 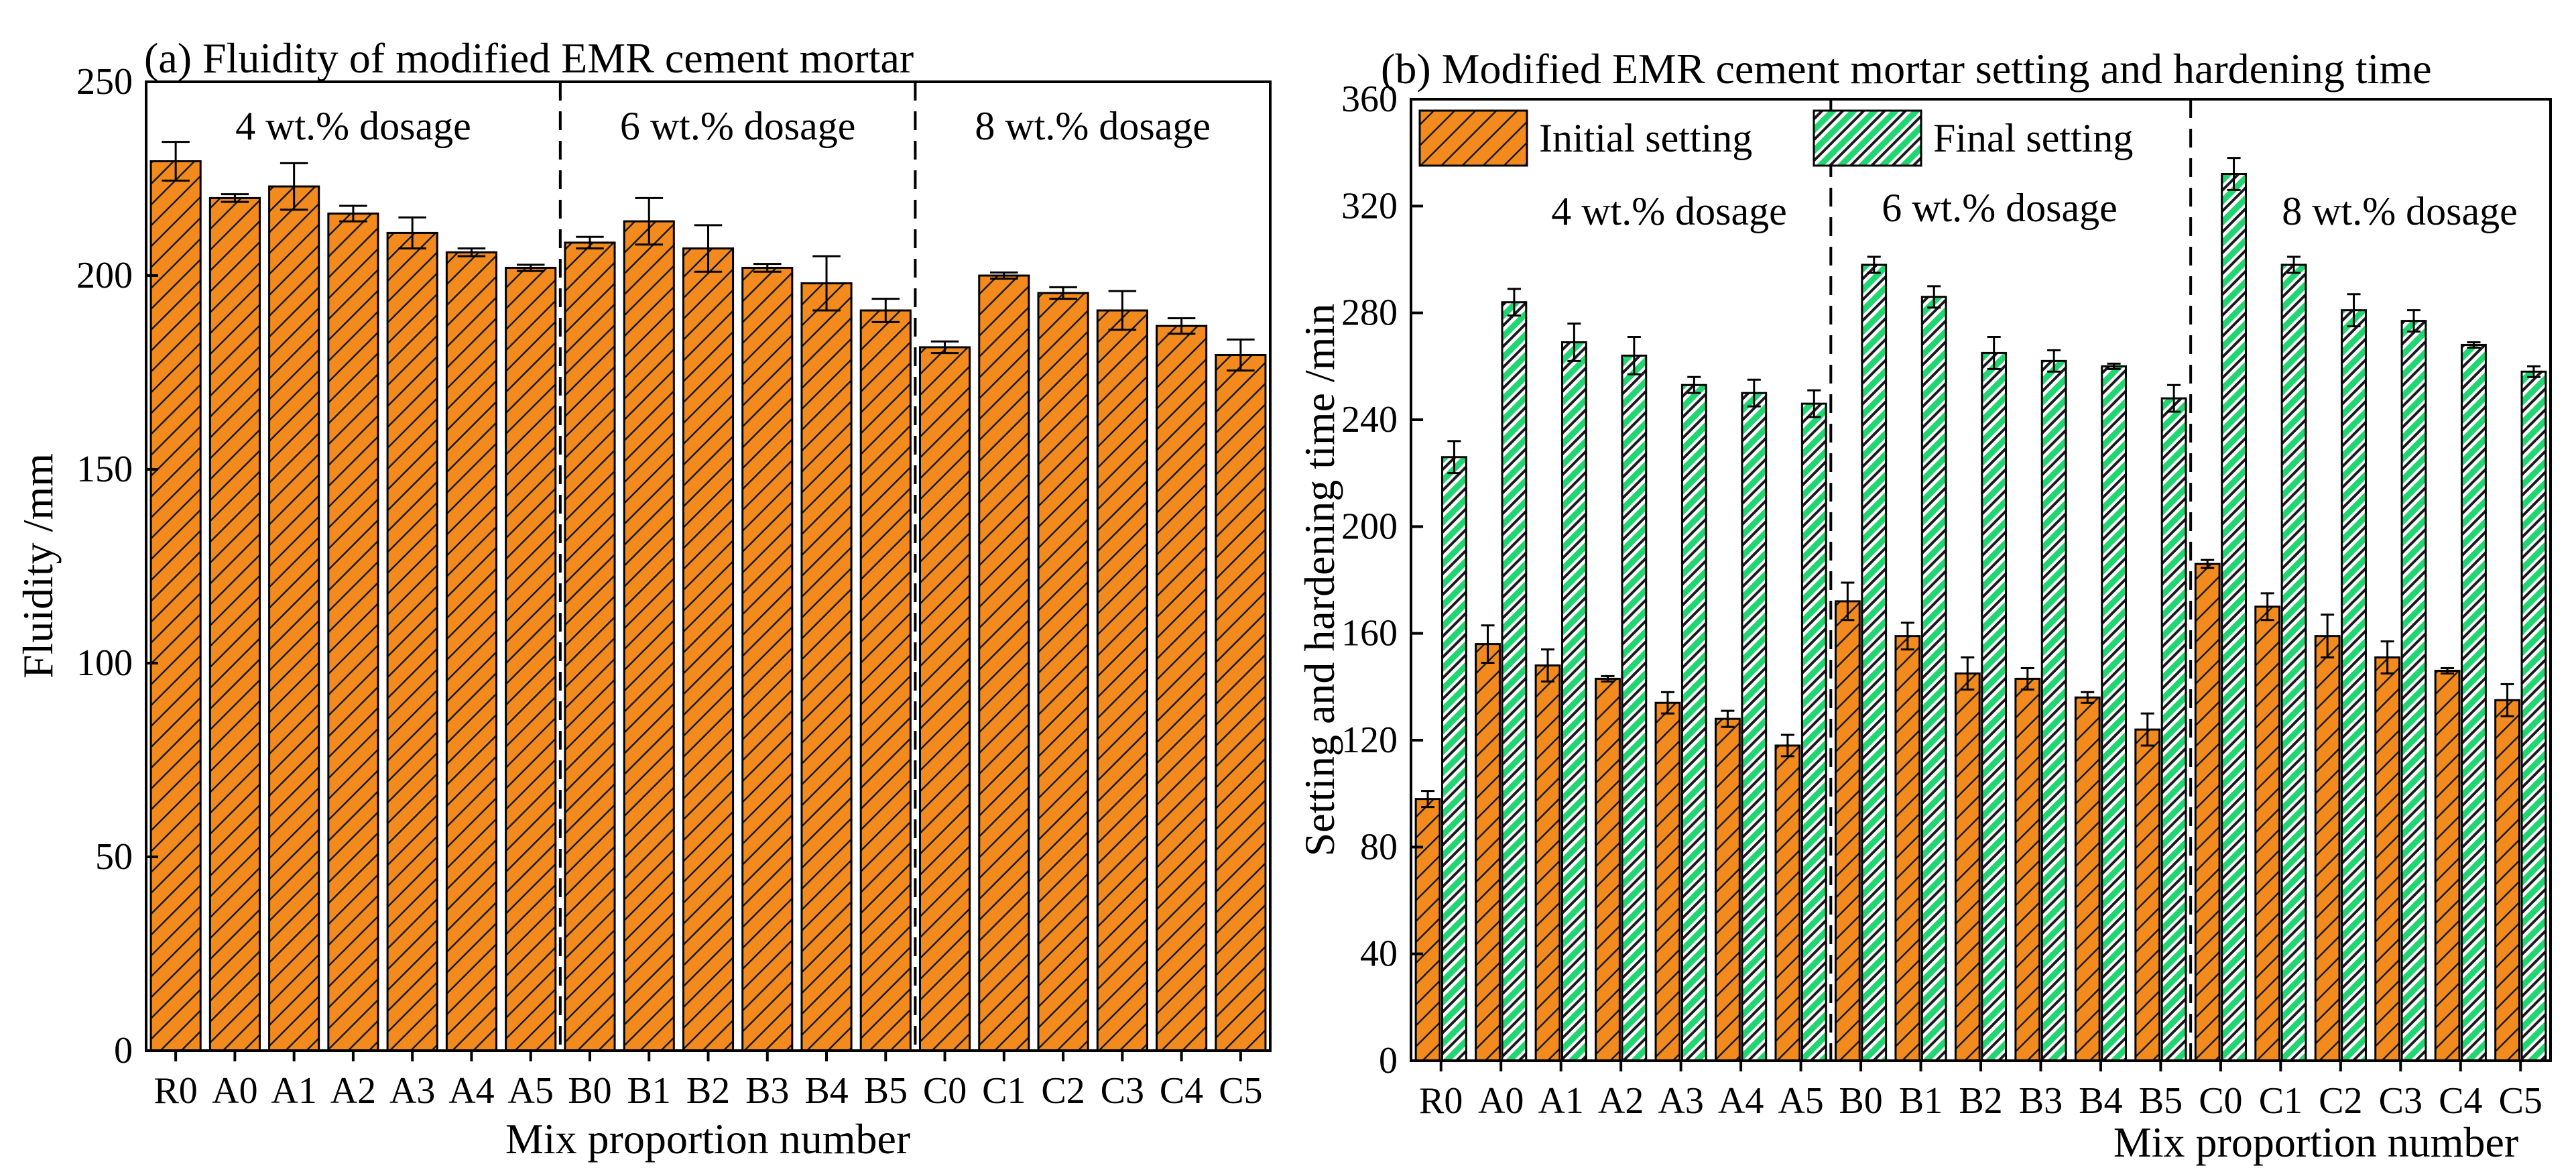 What do you see at coordinates (1681, 1101) in the screenshot?
I see `panel-b-x-tick-label: A3` at bounding box center [1681, 1101].